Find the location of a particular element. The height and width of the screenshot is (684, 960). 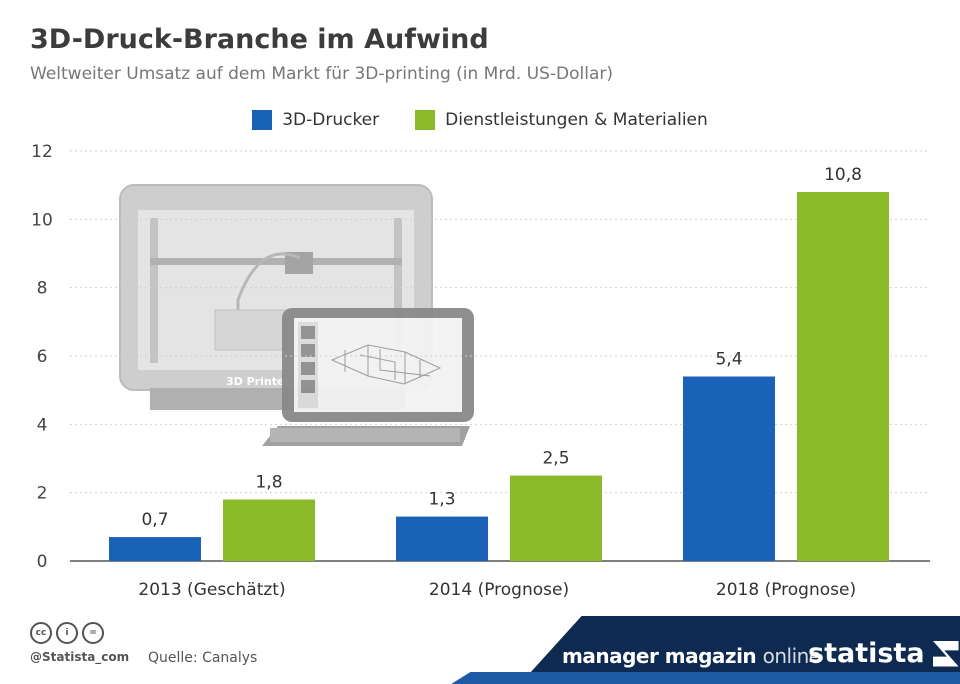

y-tick-label: 10 is located at coordinates (42, 220).